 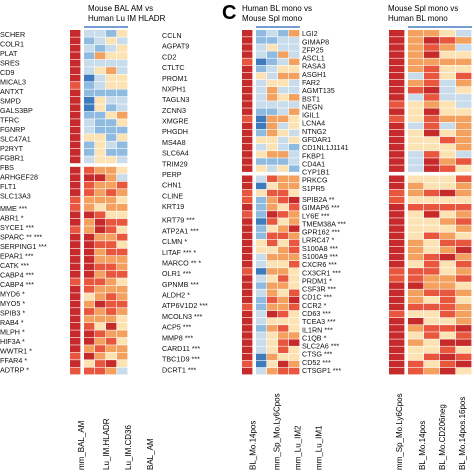 What do you see at coordinates (320, 256) in the screenshot?
I see `gene-label: S100A9 ***` at bounding box center [320, 256].